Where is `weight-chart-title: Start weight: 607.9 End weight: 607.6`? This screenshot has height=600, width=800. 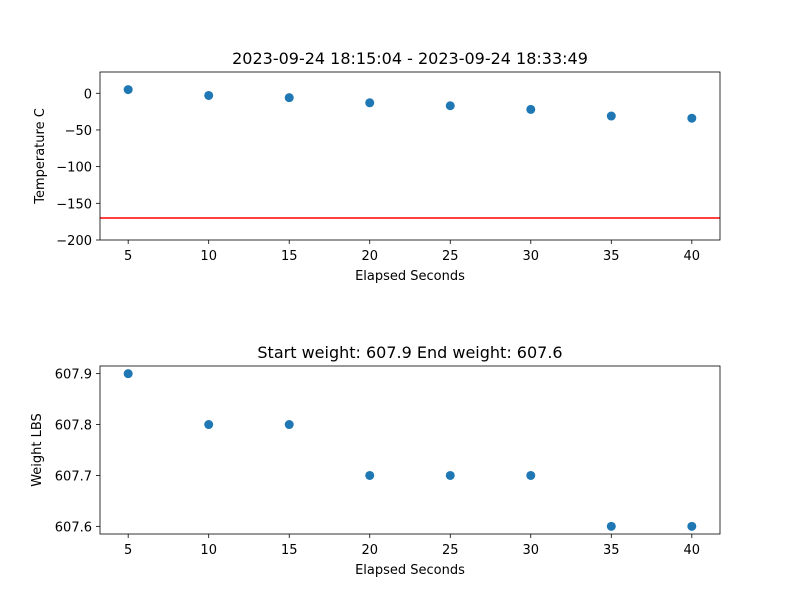 weight-chart-title: Start weight: 607.9 End weight: 607.6 is located at coordinates (409, 352).